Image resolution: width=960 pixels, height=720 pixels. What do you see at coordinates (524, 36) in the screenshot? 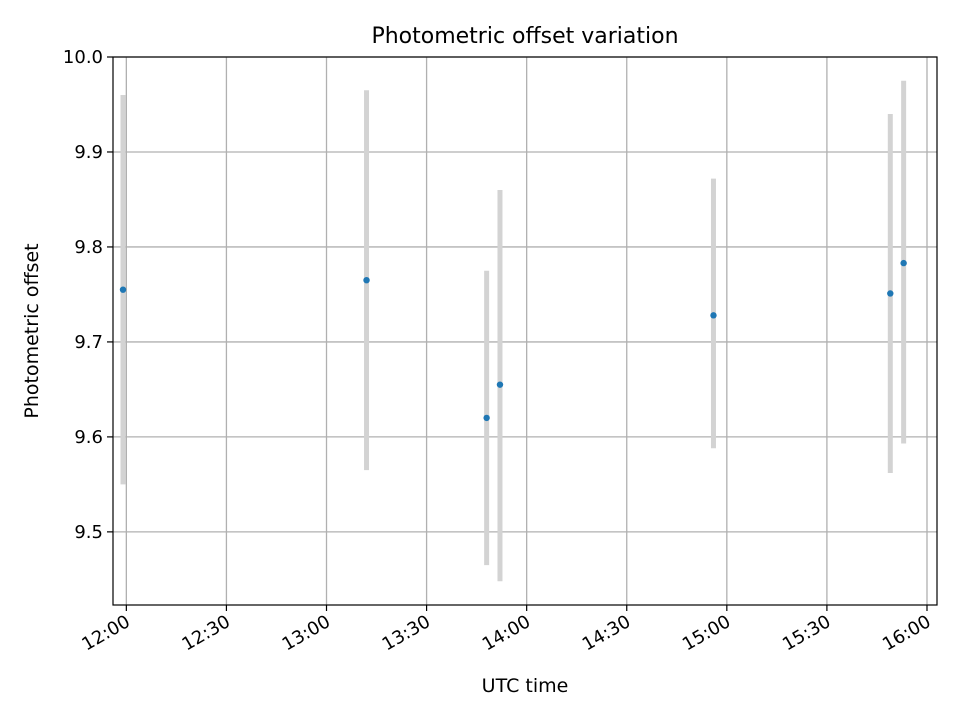
I see `chart-title: Photometric offset variation` at bounding box center [524, 36].